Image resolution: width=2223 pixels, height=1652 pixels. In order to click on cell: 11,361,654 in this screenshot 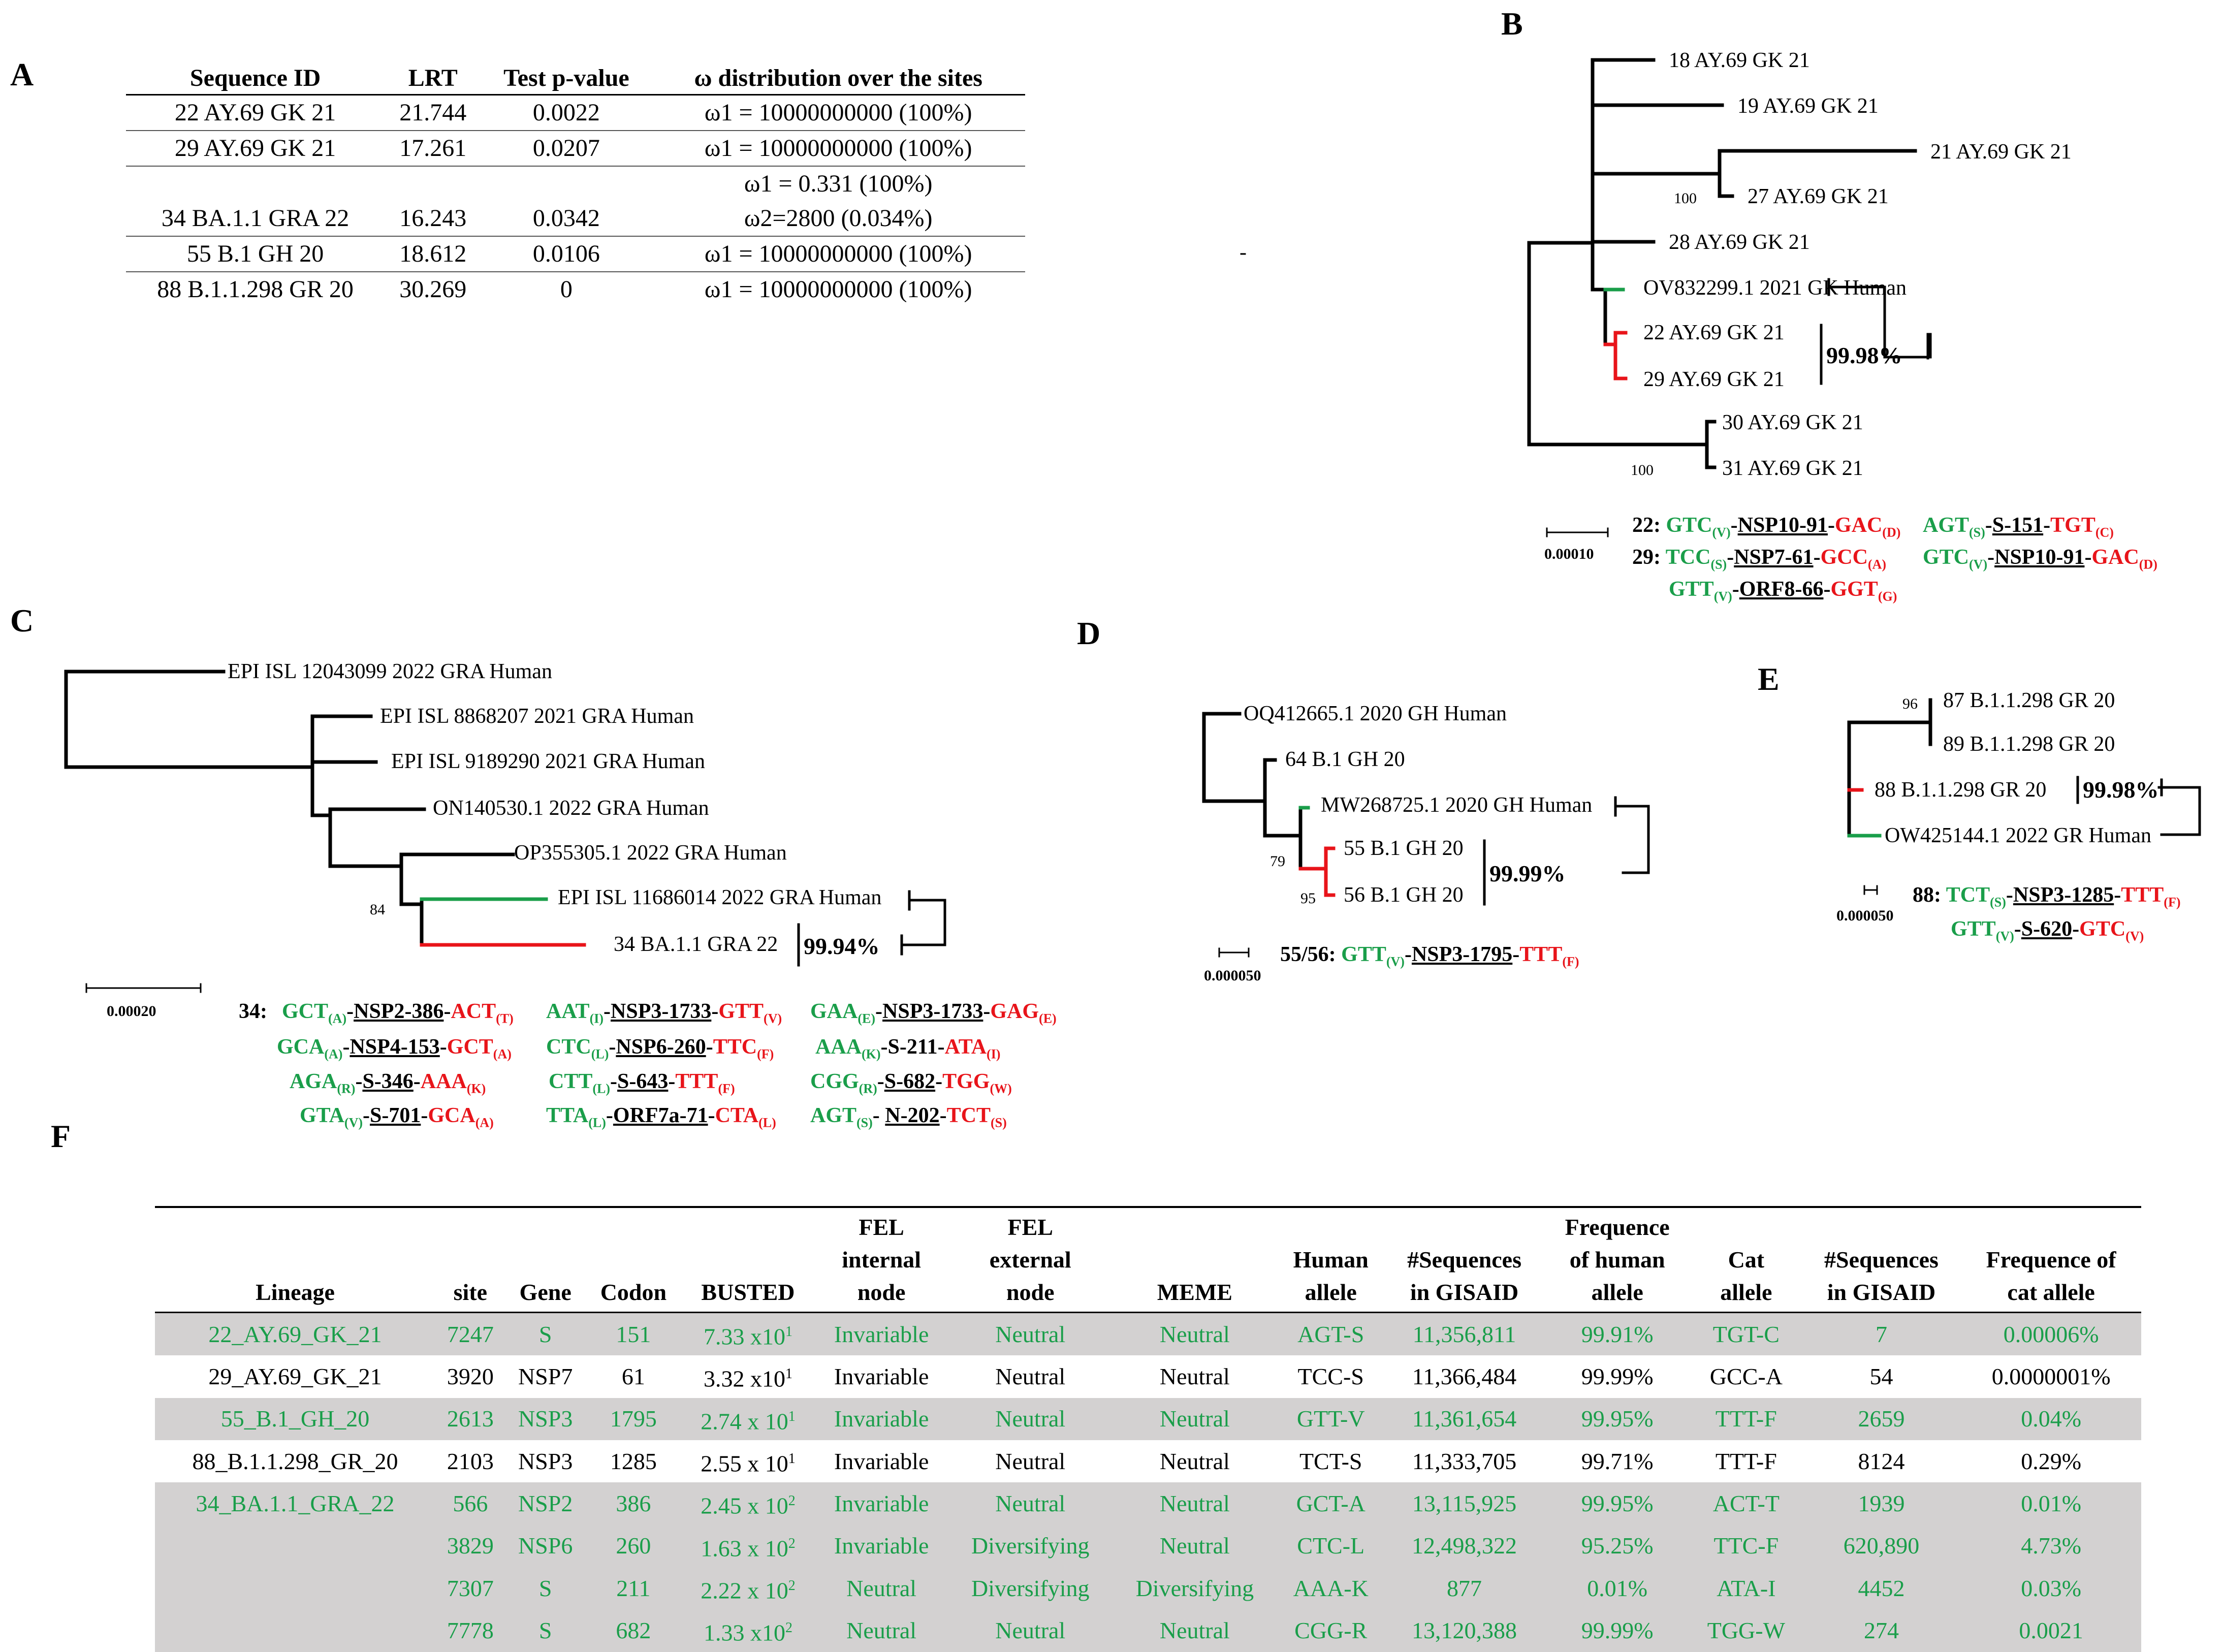, I will do `click(1464, 1418)`.